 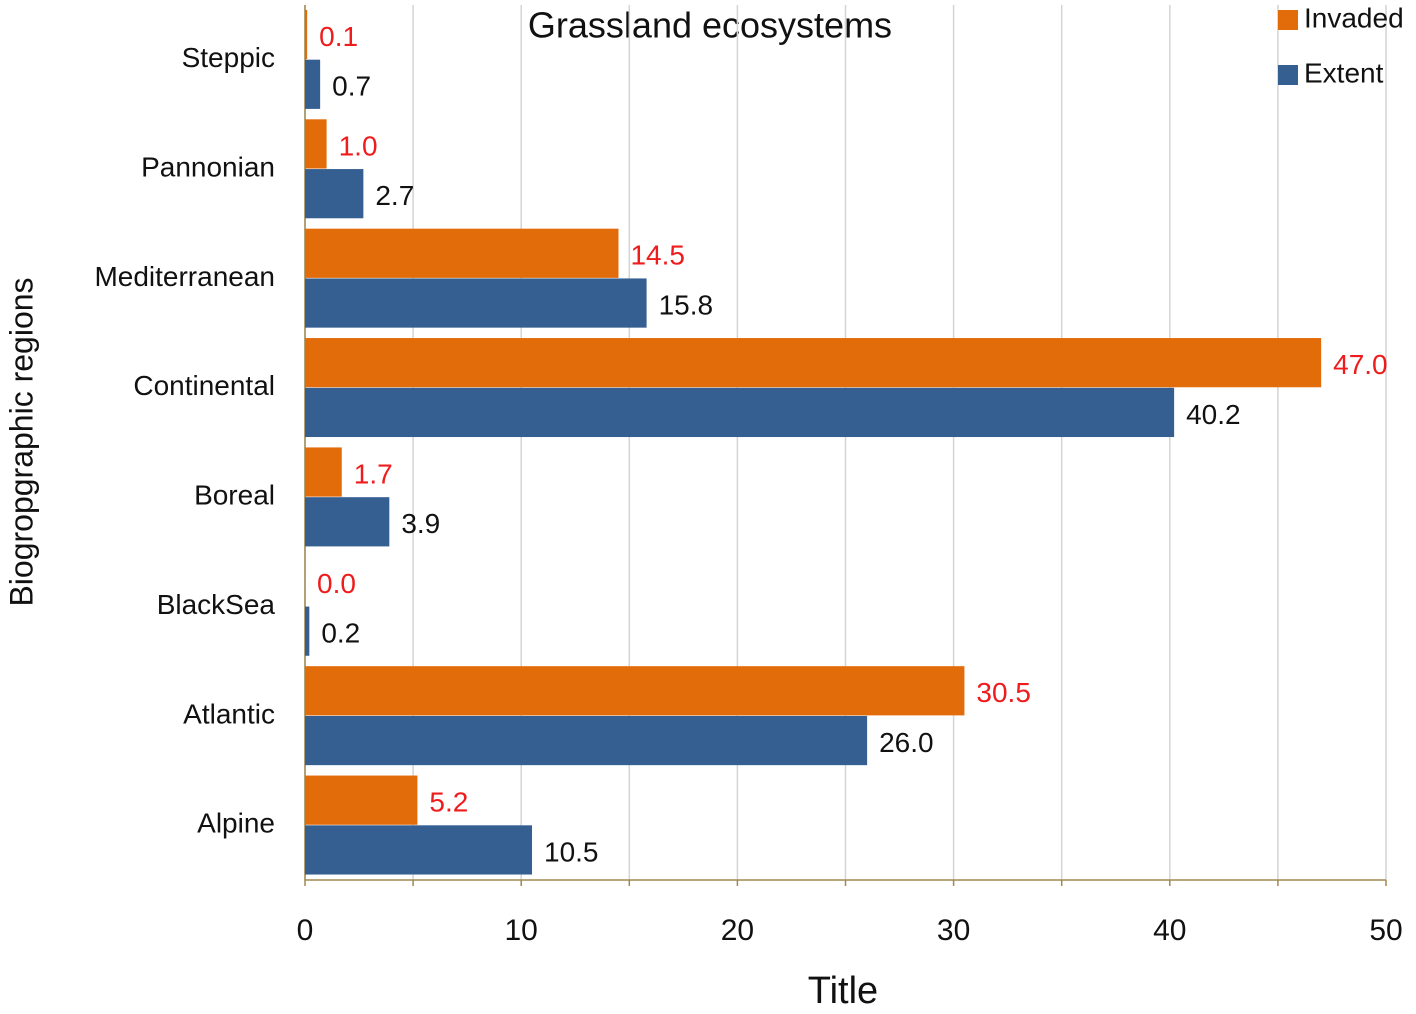 What do you see at coordinates (1385, 930) in the screenshot?
I see `x-tick-label: 50` at bounding box center [1385, 930].